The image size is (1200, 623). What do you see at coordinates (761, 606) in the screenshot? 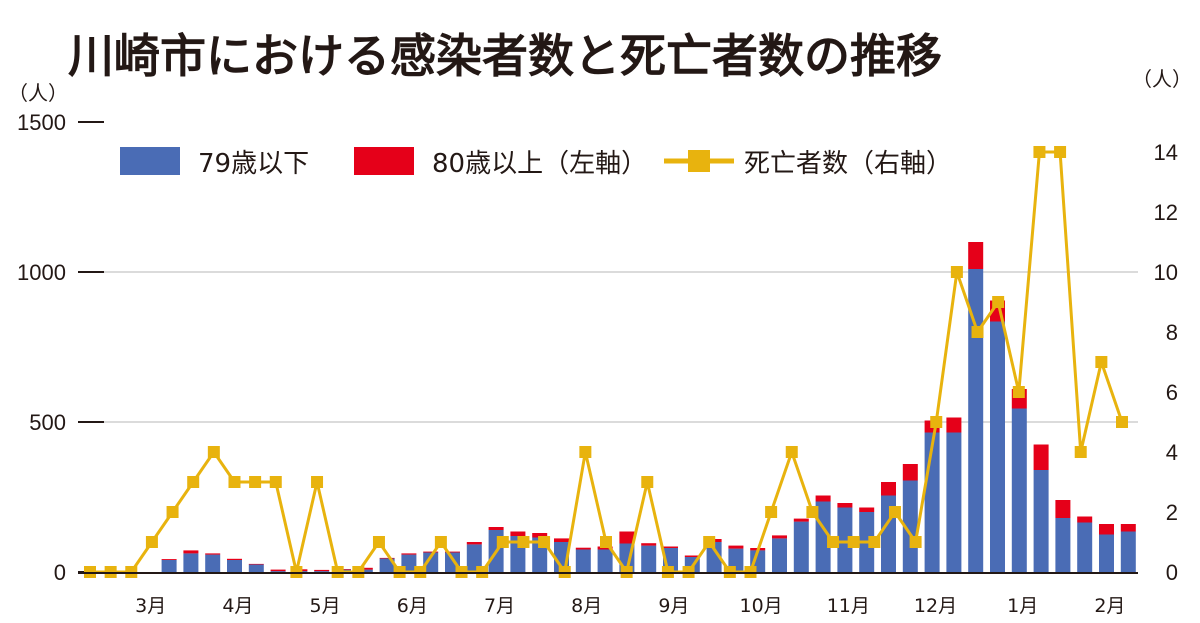
I see `x-tick-label: 10月` at bounding box center [761, 606].